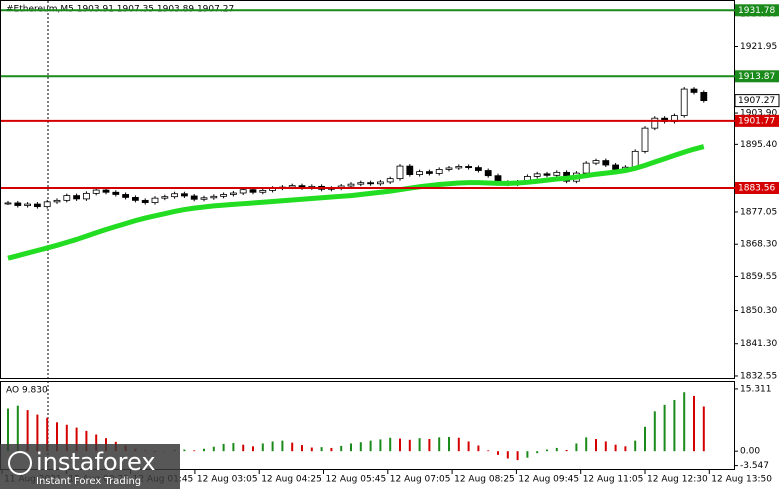 The image size is (781, 489). Describe the element at coordinates (27, 391) in the screenshot. I see `ao-title: AO 9.830` at that location.